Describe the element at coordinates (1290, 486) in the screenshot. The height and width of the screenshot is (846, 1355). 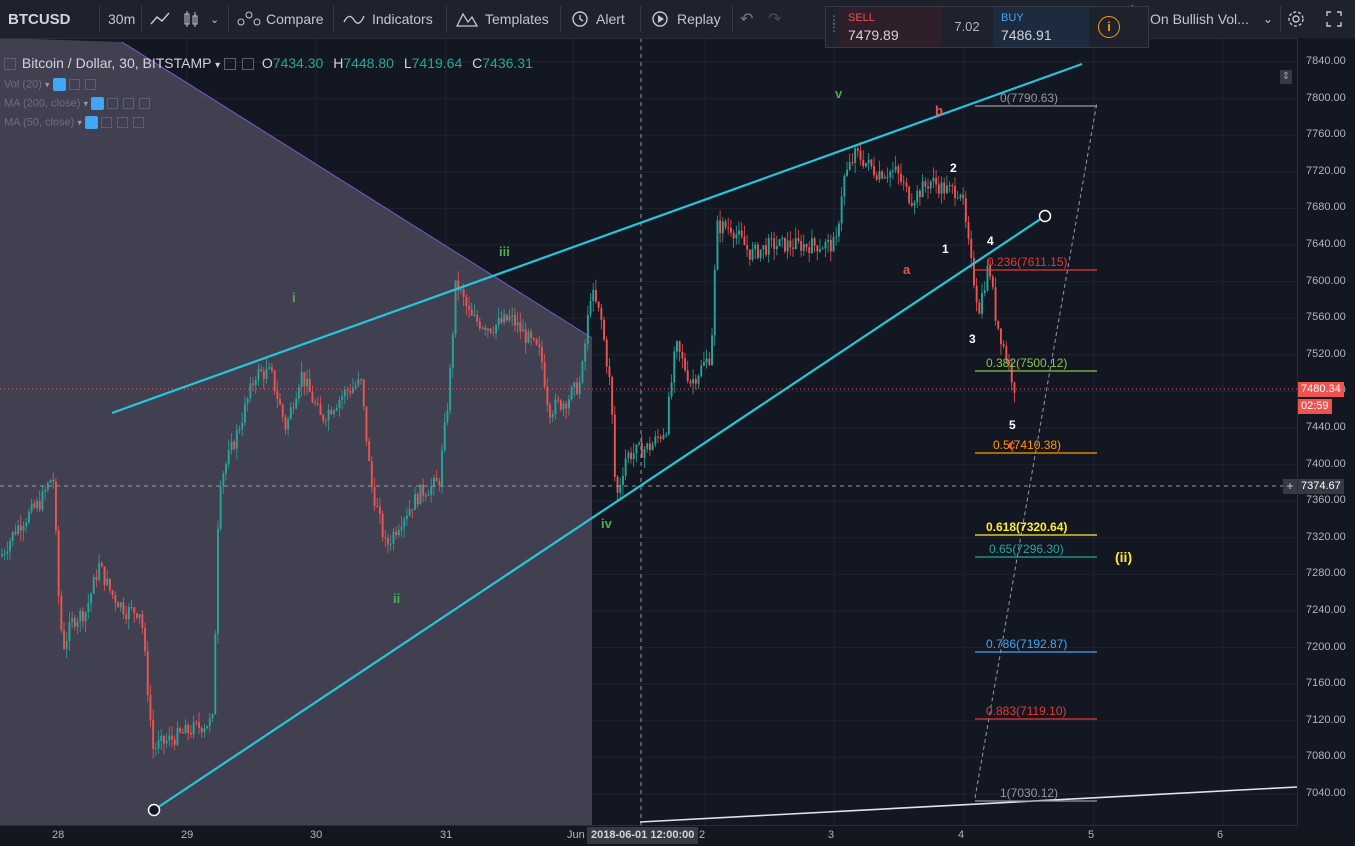
I see `add-order-icon: +` at that location.